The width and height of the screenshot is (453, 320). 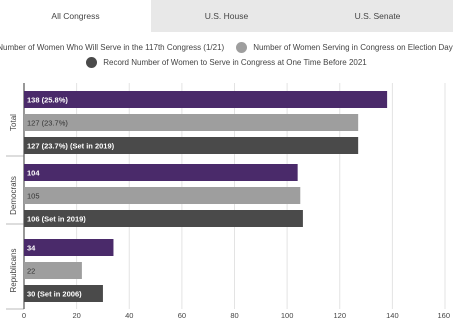 I want to click on category-label-democrats: Democrats, so click(x=13, y=195).